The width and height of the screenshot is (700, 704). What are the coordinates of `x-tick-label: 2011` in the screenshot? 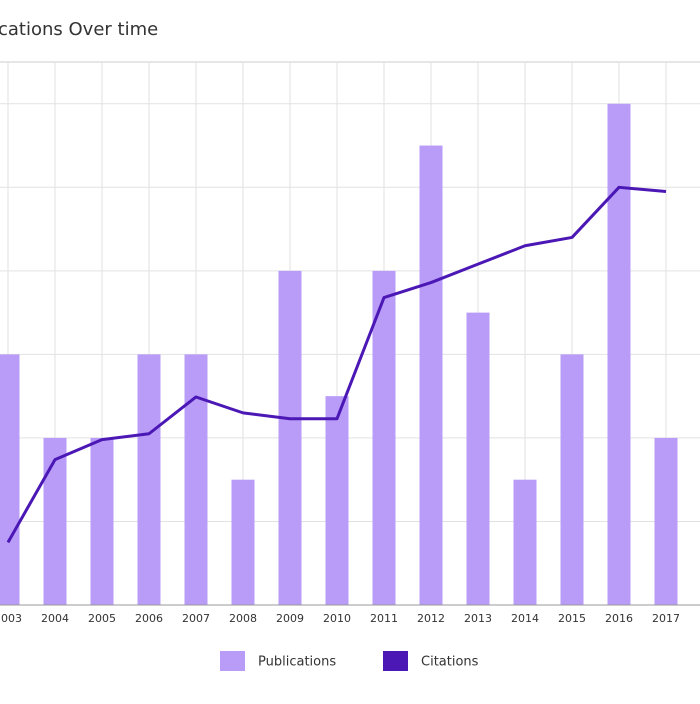 It's located at (384, 618).